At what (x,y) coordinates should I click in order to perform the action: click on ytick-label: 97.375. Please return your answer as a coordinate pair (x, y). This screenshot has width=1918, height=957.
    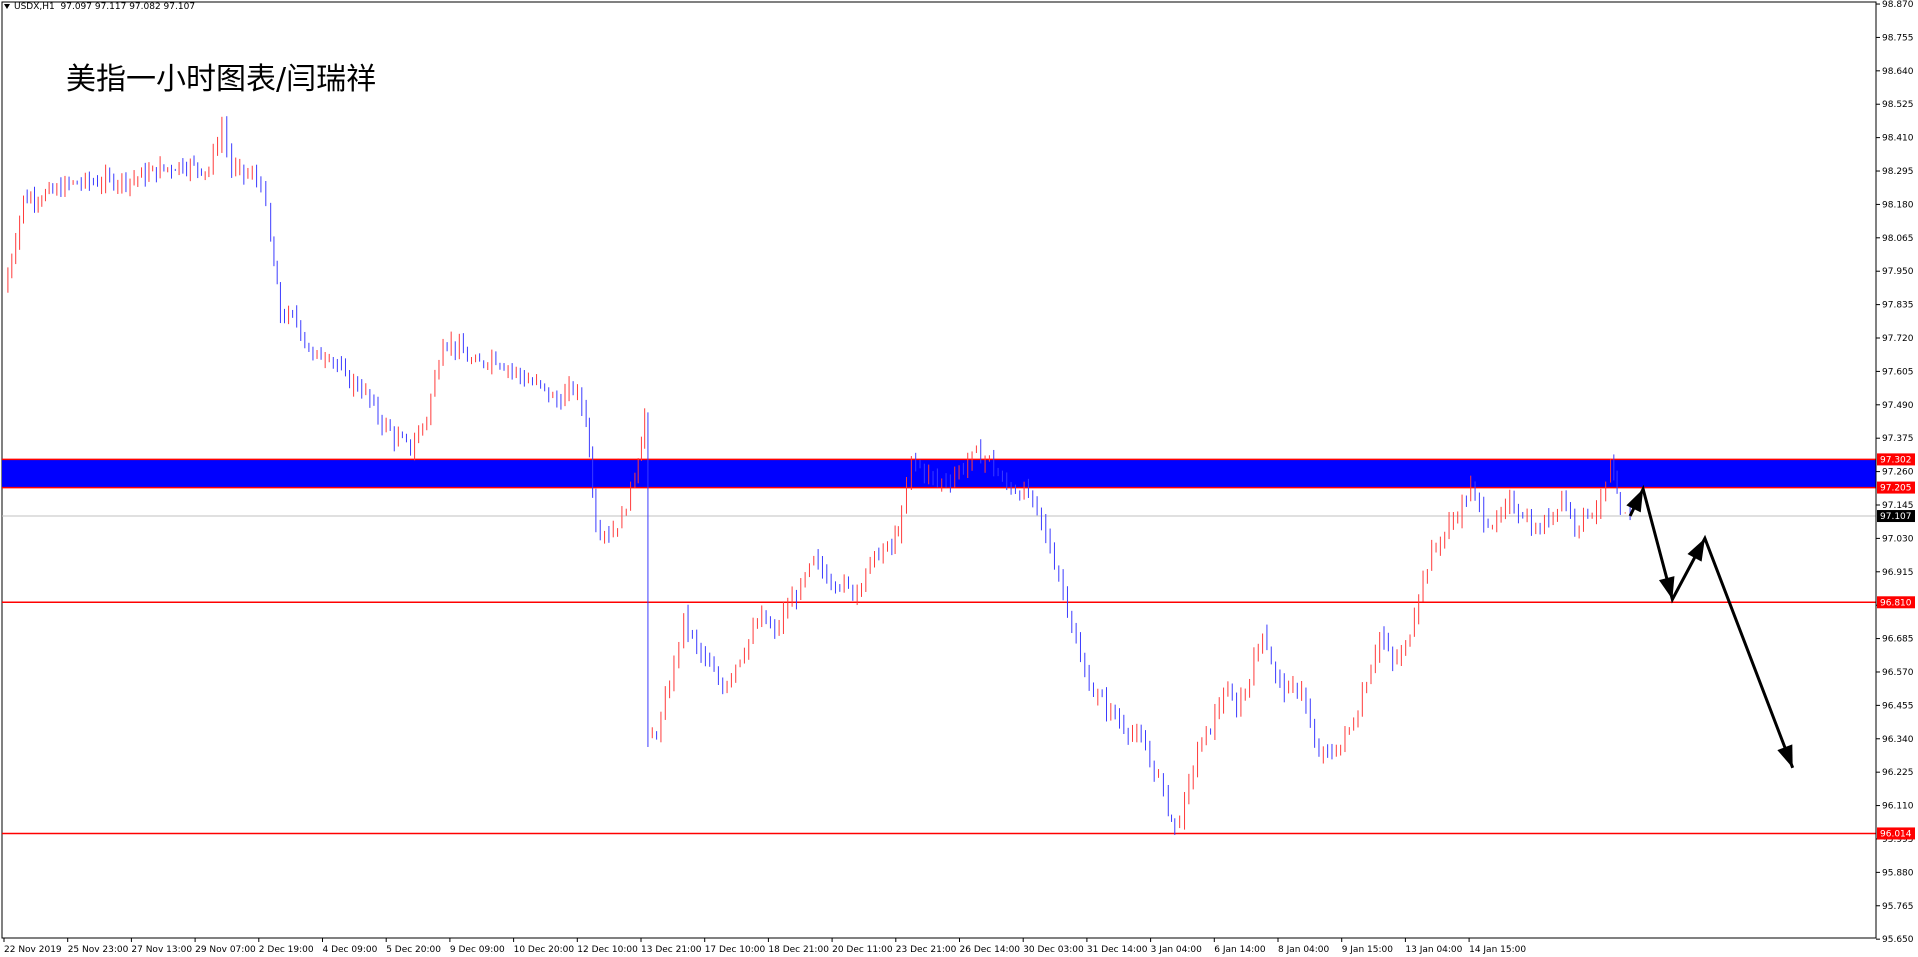
    Looking at the image, I should click on (1898, 439).